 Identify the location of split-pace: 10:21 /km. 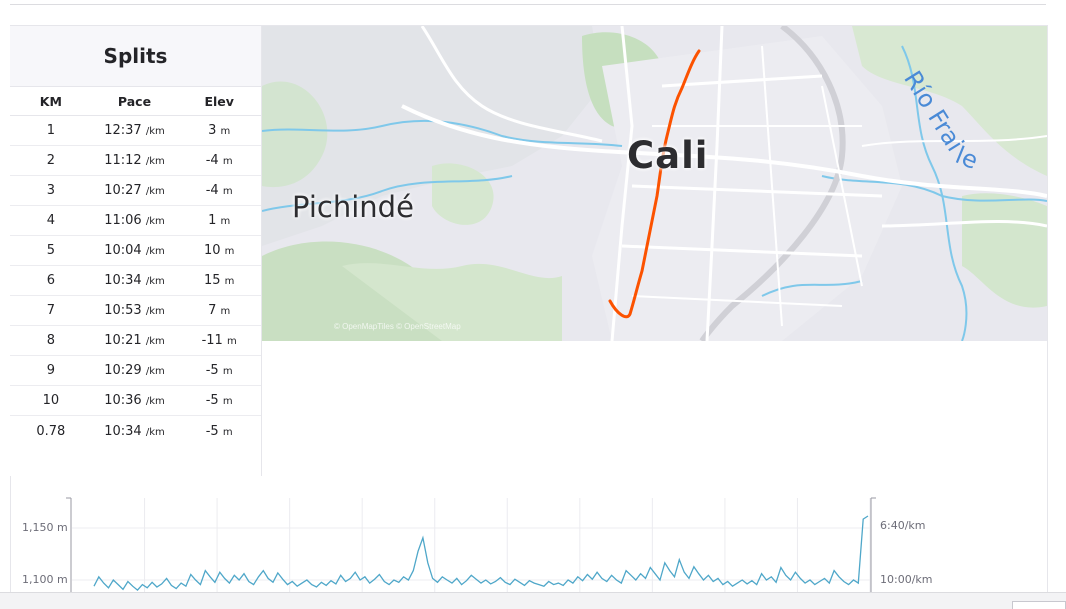
(135, 340).